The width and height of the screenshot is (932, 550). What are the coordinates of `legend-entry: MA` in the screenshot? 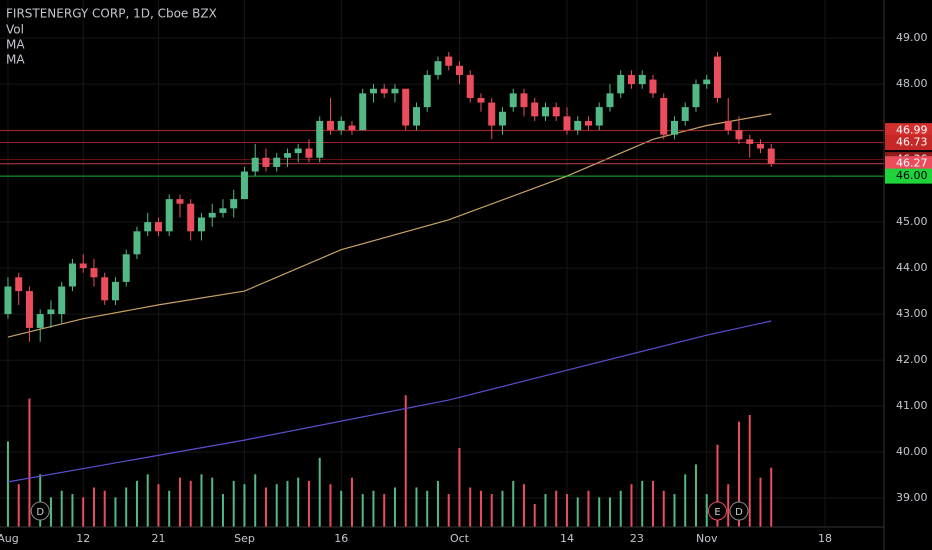 It's located at (15, 45).